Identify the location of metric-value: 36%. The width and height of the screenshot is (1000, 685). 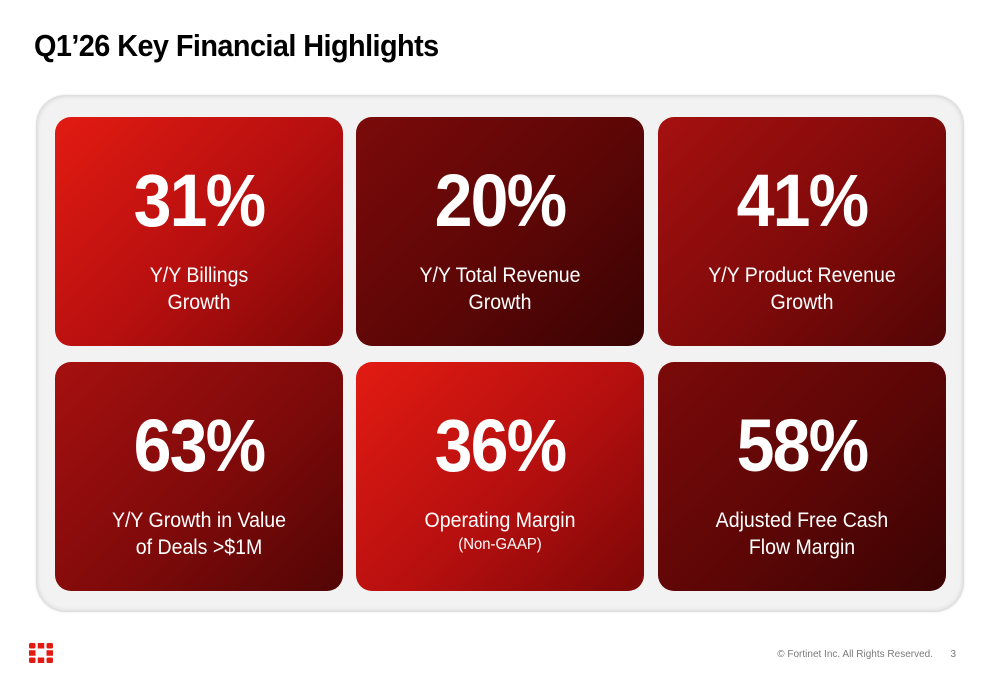
(501, 445).